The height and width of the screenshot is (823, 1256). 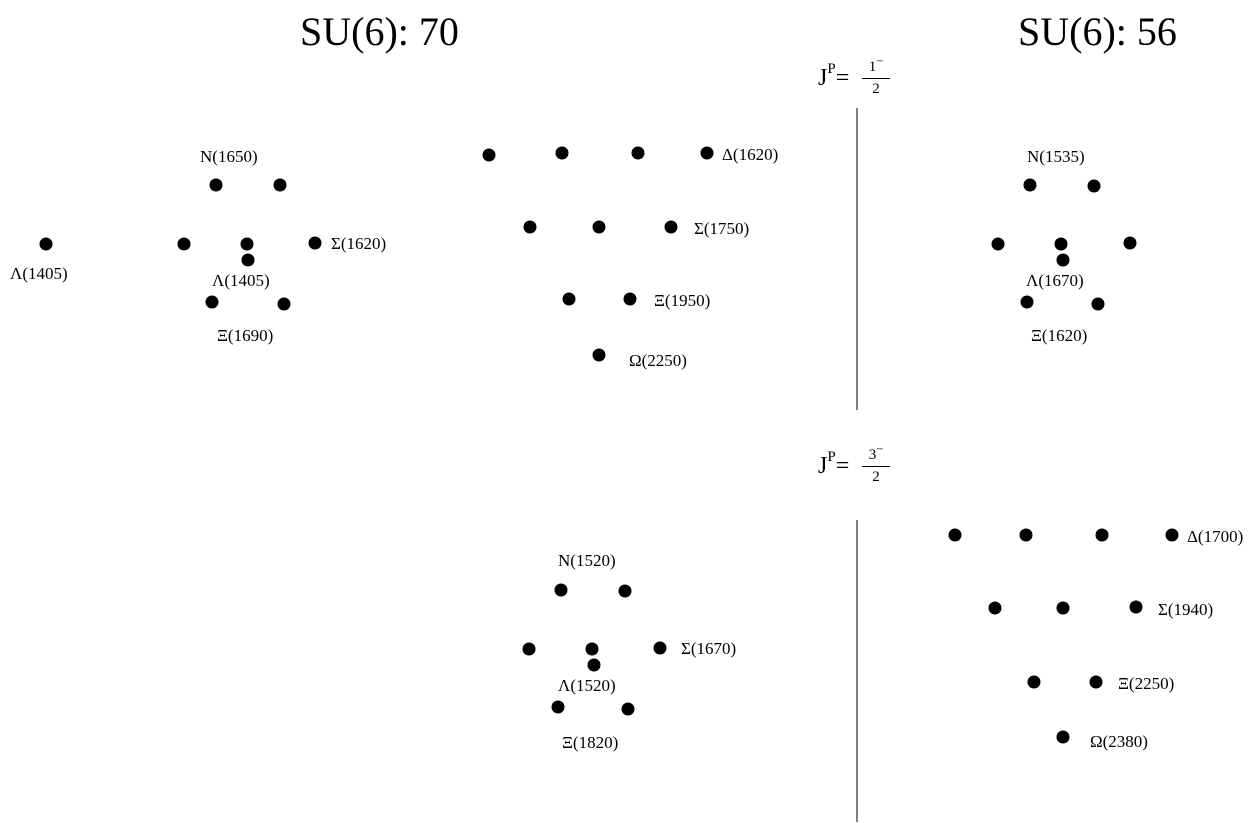 I want to click on label-n-1520: N(1520), so click(x=587, y=560).